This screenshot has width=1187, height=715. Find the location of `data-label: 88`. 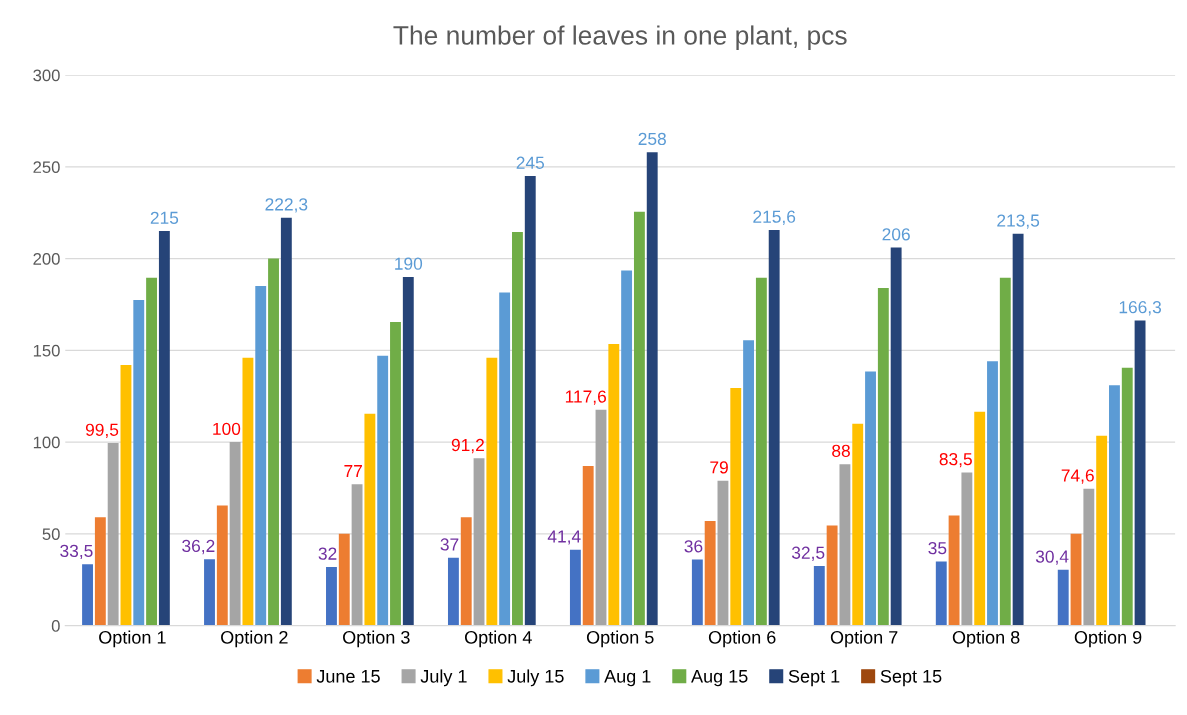

data-label: 88 is located at coordinates (841, 451).